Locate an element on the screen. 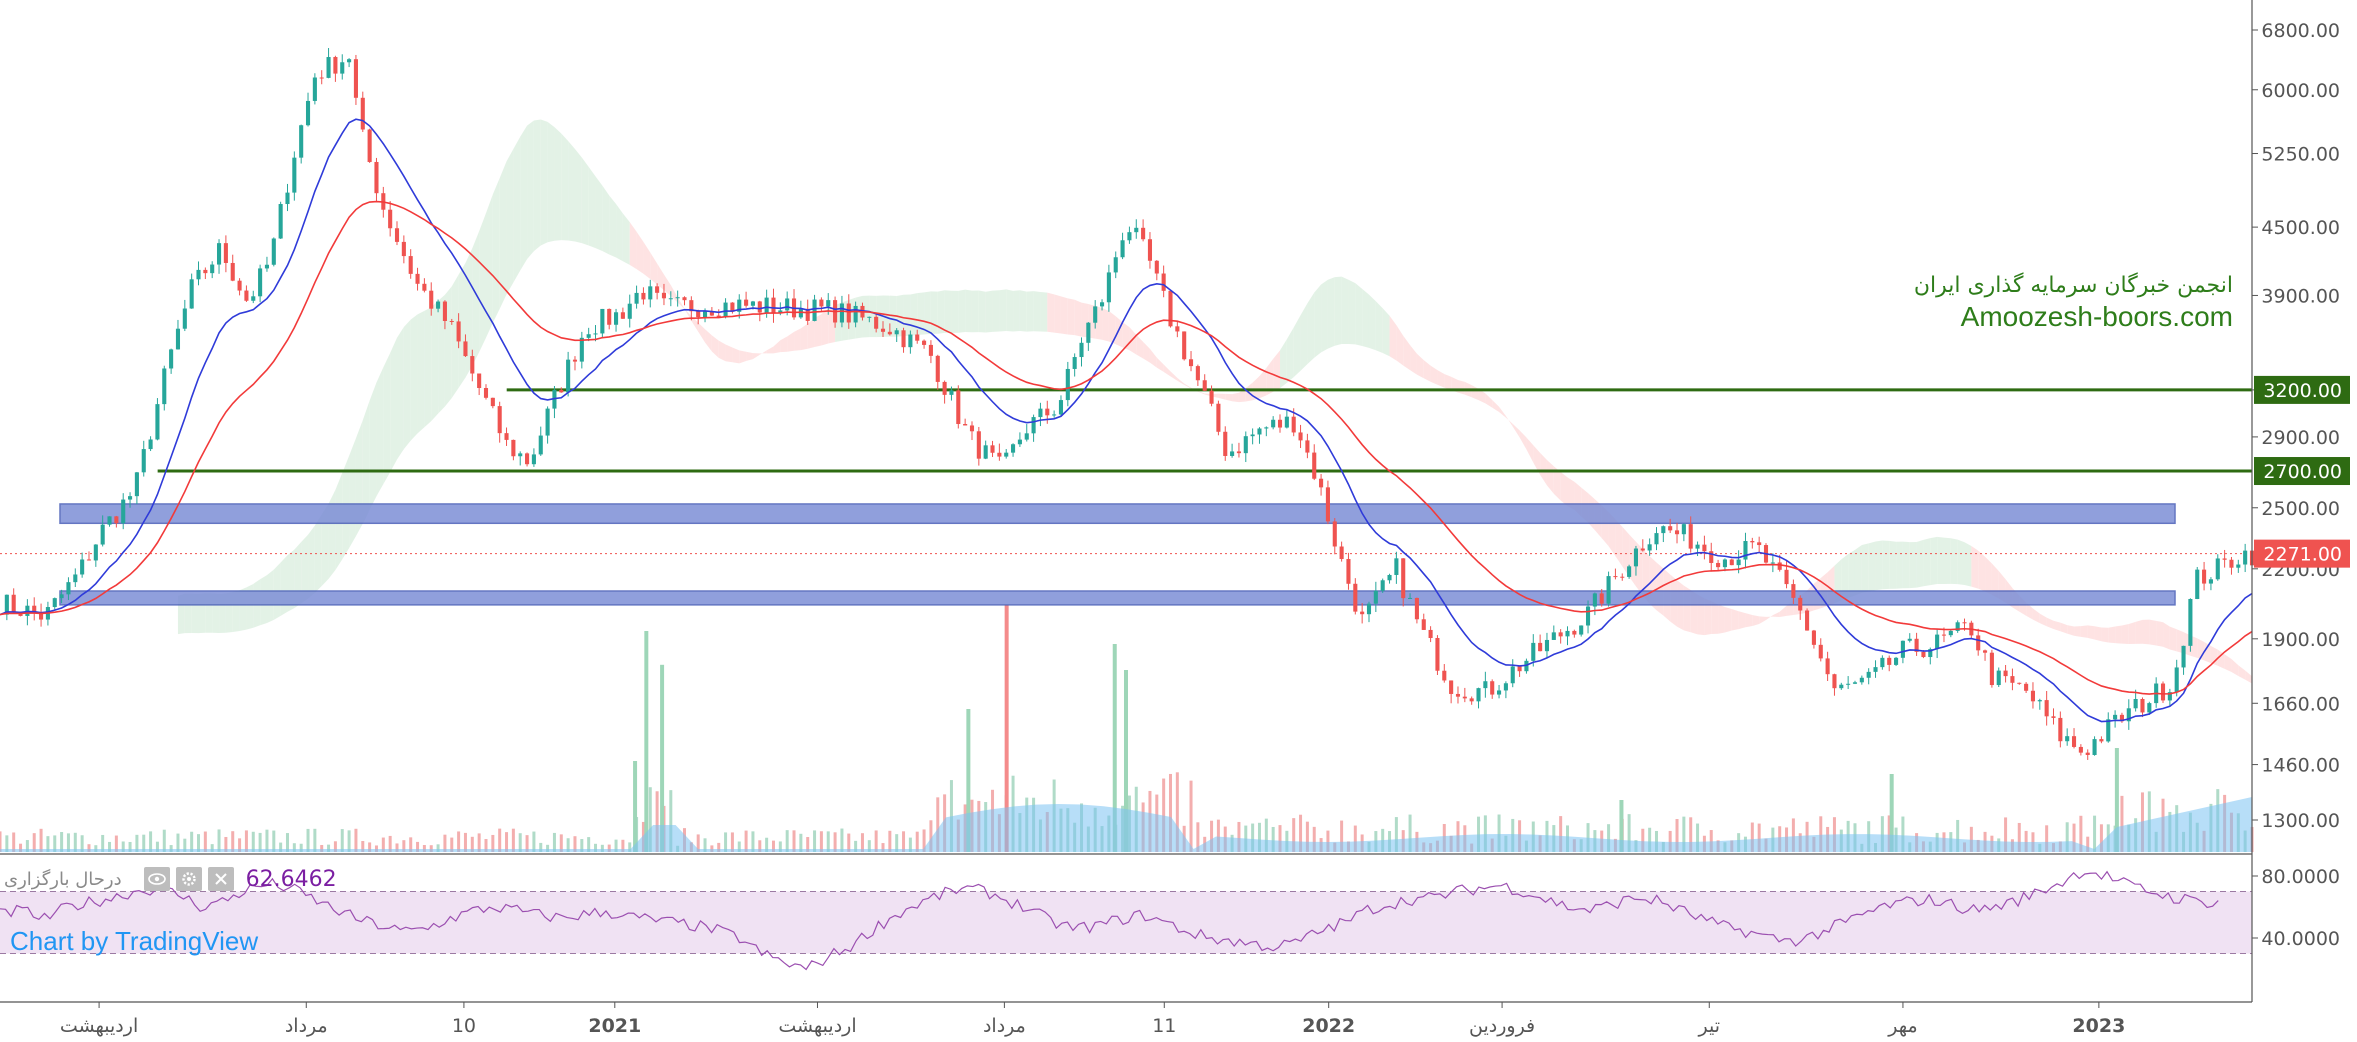  settings-gear-icon is located at coordinates (188, 879).